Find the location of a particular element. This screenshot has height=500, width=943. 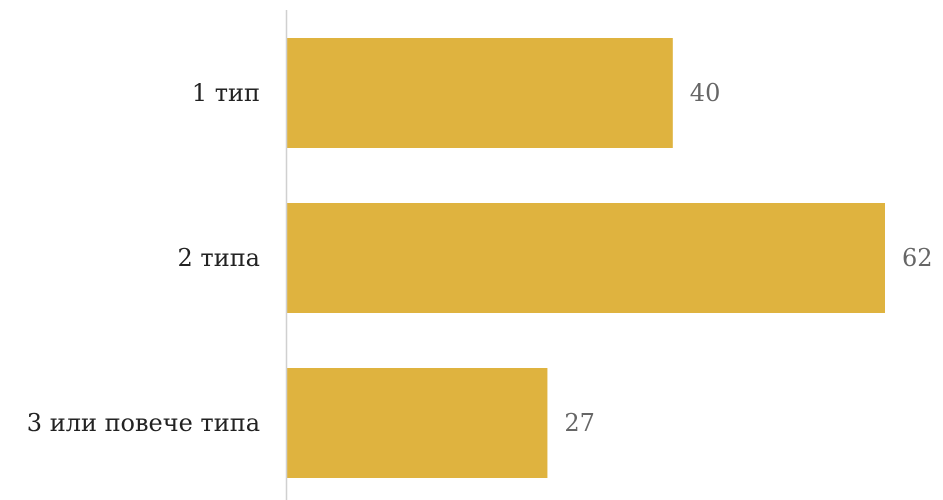

category-label-1: 1 тип is located at coordinates (226, 93).